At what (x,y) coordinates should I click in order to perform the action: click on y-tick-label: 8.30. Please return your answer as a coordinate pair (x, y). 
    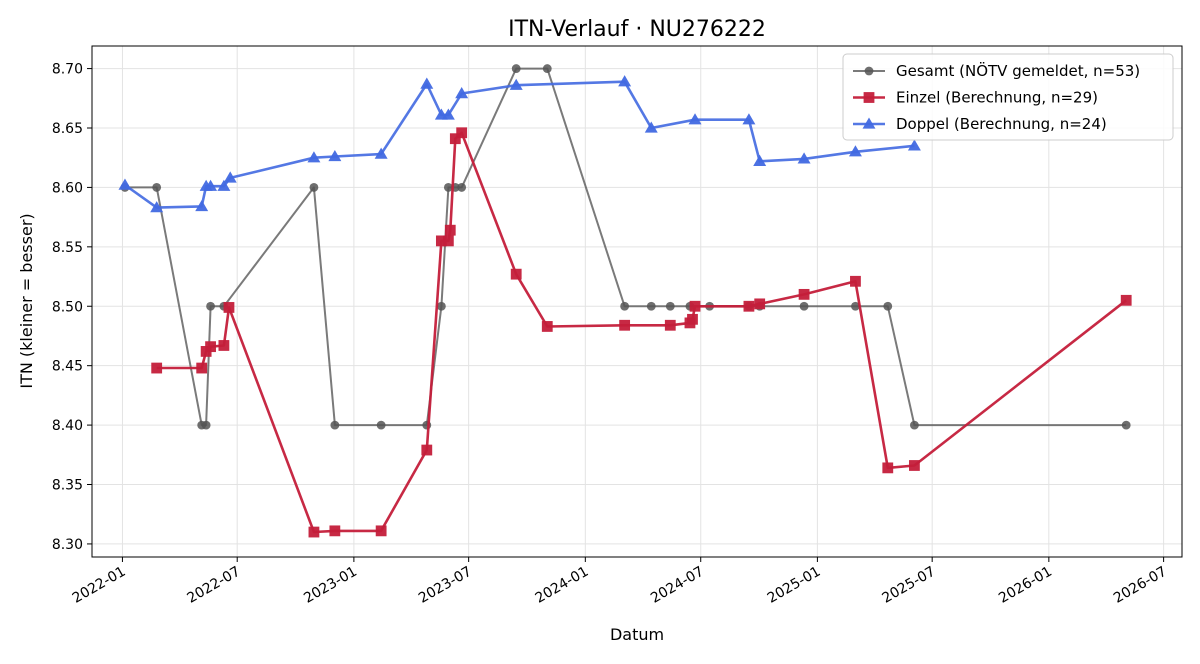
    Looking at the image, I should click on (67, 545).